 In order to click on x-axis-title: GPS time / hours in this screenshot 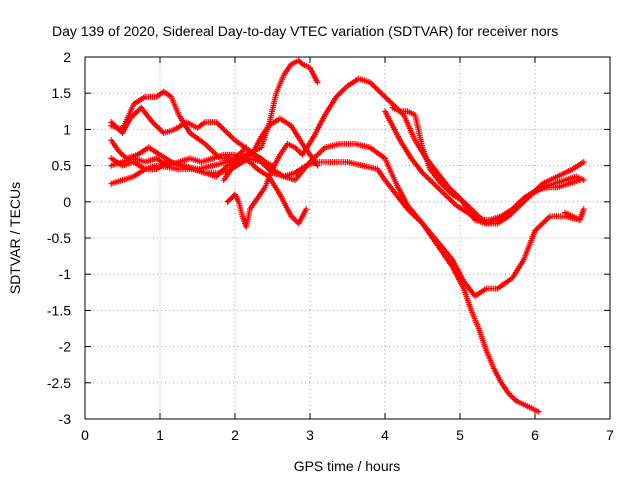, I will do `click(347, 466)`.